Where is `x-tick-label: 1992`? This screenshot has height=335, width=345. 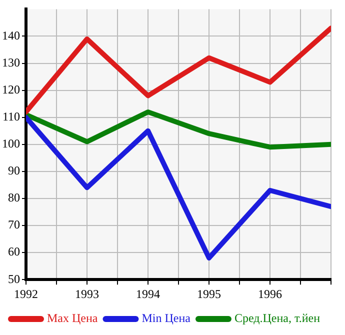 x-tick-label: 1992 is located at coordinates (26, 293).